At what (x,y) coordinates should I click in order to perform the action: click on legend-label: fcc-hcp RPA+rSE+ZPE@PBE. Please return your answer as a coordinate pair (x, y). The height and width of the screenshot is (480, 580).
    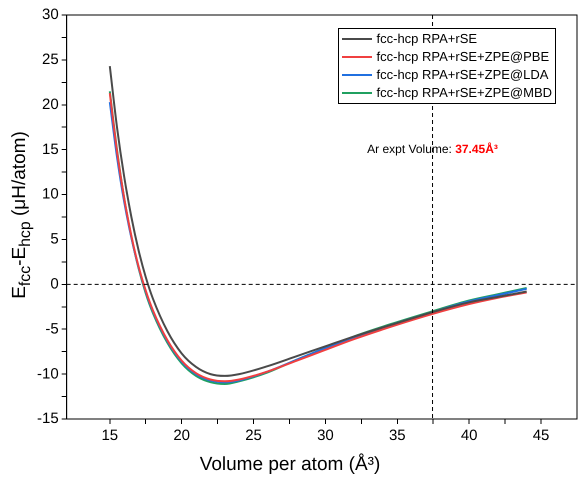
    Looking at the image, I should click on (463, 57).